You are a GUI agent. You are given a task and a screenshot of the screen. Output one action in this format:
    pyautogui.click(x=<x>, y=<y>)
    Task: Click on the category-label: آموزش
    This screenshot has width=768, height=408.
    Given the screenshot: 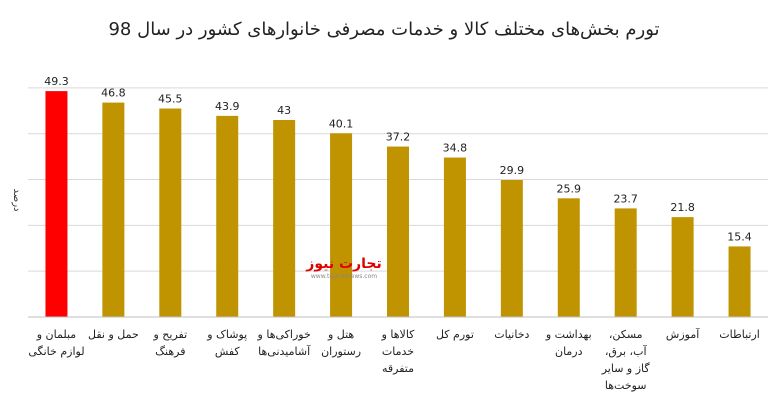 What is the action you would take?
    pyautogui.click(x=683, y=334)
    